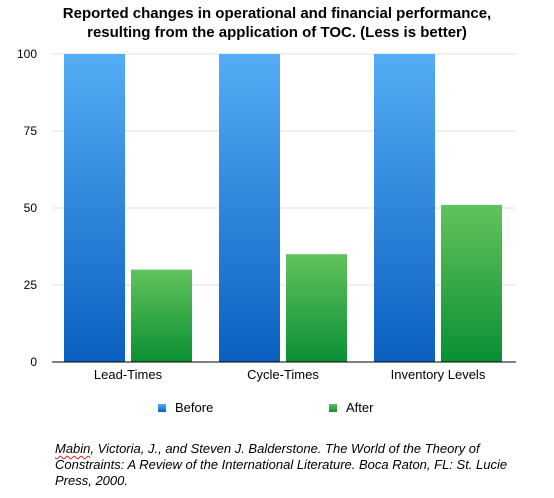  What do you see at coordinates (404, 208) in the screenshot?
I see `bar-before-inventory-levels` at bounding box center [404, 208].